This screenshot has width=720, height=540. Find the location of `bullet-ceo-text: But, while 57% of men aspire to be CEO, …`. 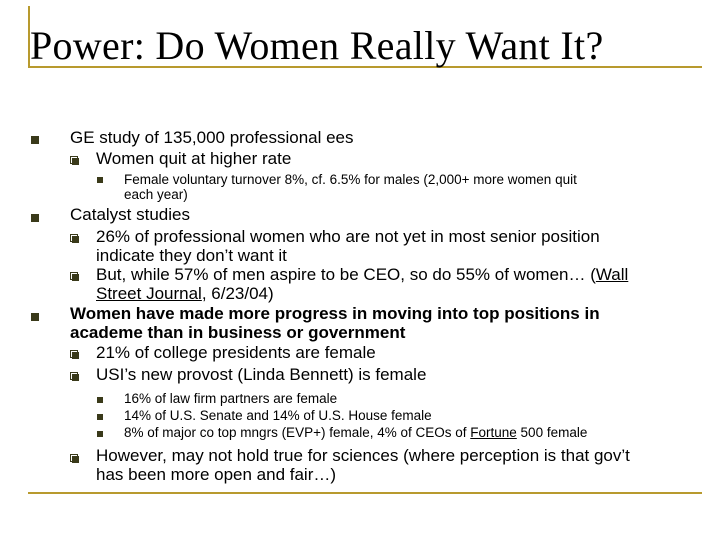

bullet-ceo-text: But, while 57% of men aspire to be CEO, … is located at coordinates (346, 274).